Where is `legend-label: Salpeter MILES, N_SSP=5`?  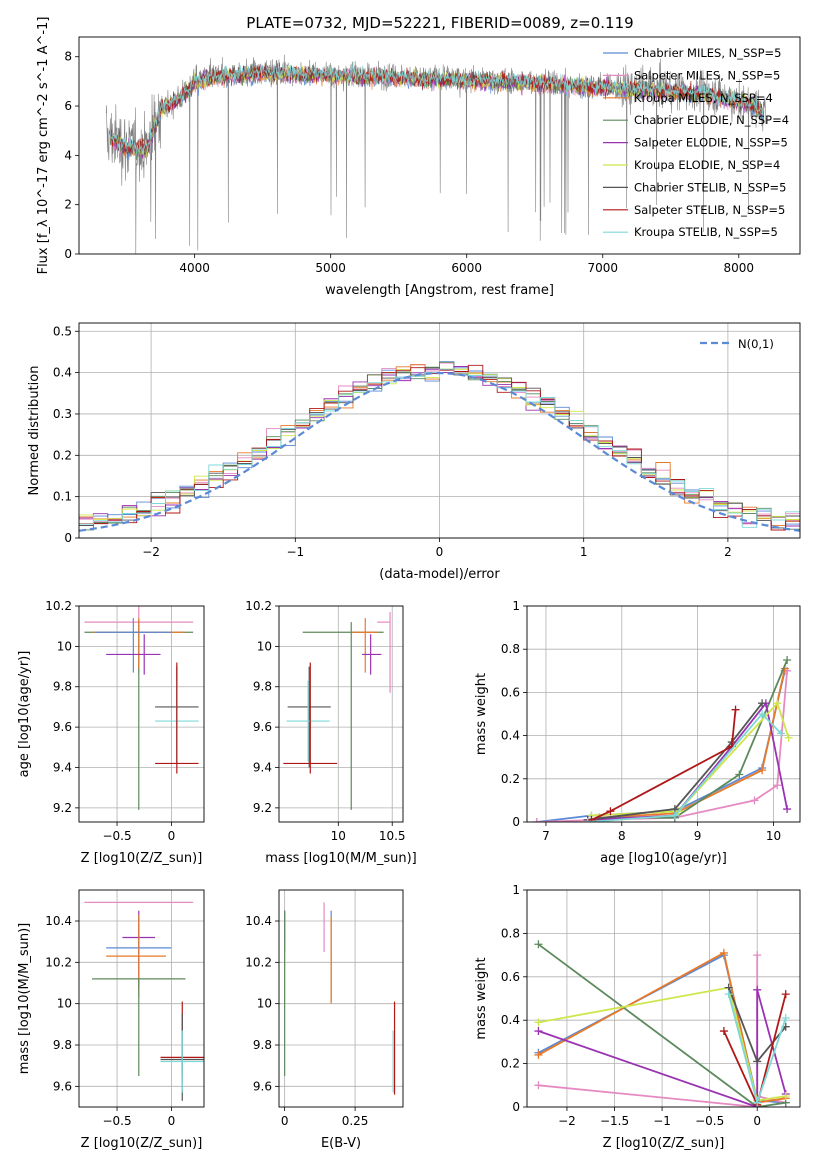
legend-label: Salpeter MILES, N_SSP=5 is located at coordinates (707, 75).